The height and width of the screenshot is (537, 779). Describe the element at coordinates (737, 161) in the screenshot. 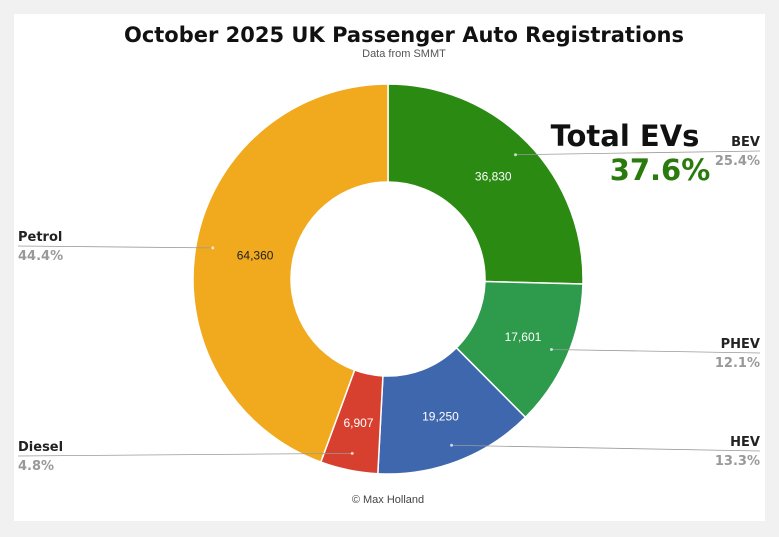

I see `percent-label-bev: 25.4%` at that location.